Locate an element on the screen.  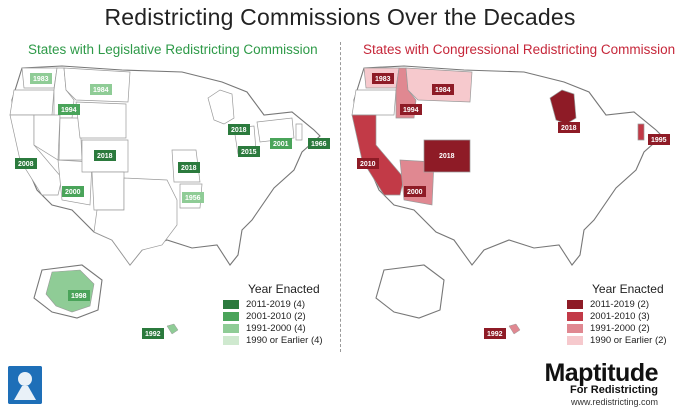
nj-year-badge is located at coordinates (319, 143).